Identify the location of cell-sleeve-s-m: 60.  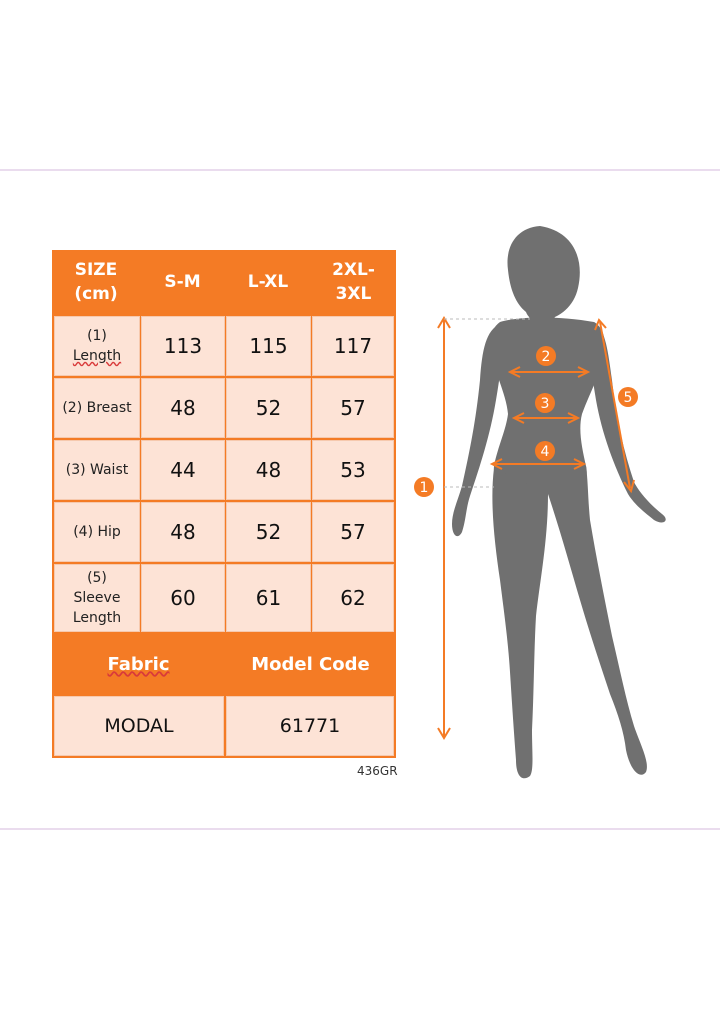
(183, 598).